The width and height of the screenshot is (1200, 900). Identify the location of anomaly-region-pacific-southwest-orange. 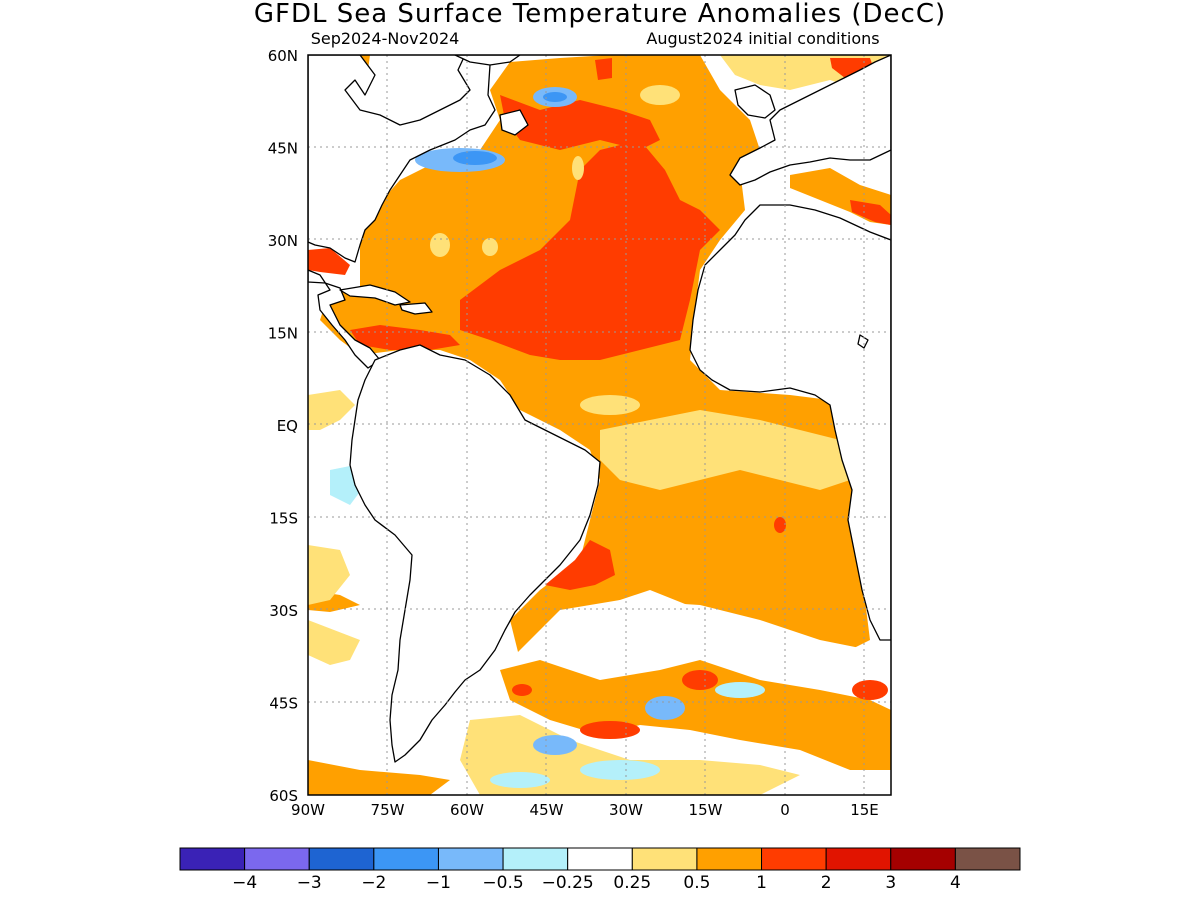
(379, 777).